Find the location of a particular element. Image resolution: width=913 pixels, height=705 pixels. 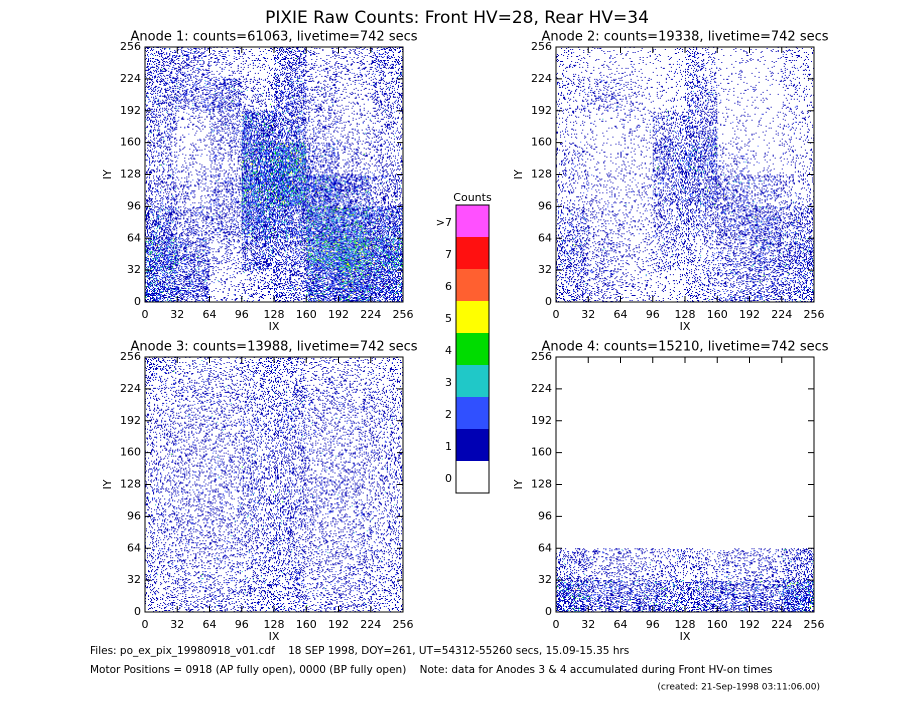

x-tick-label: 32 is located at coordinates (588, 624).